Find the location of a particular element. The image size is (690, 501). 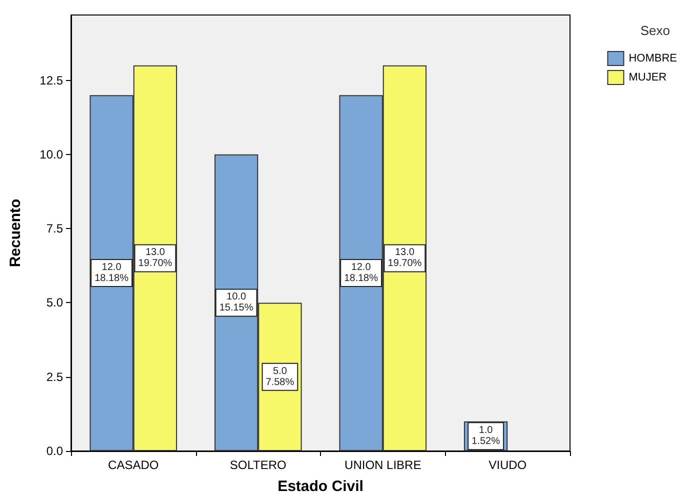

x-tick-label: CASADO is located at coordinates (133, 465).